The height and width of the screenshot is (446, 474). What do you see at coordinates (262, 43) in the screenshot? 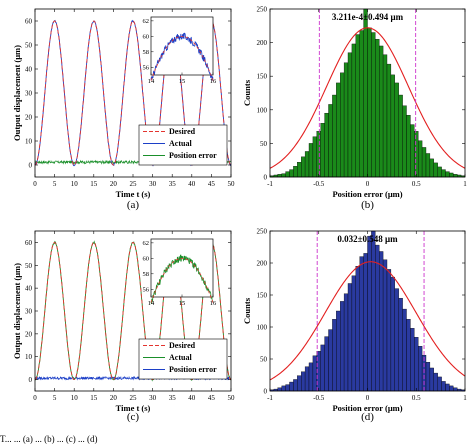
I see `panel-b-ytick-label: 200` at bounding box center [262, 43].